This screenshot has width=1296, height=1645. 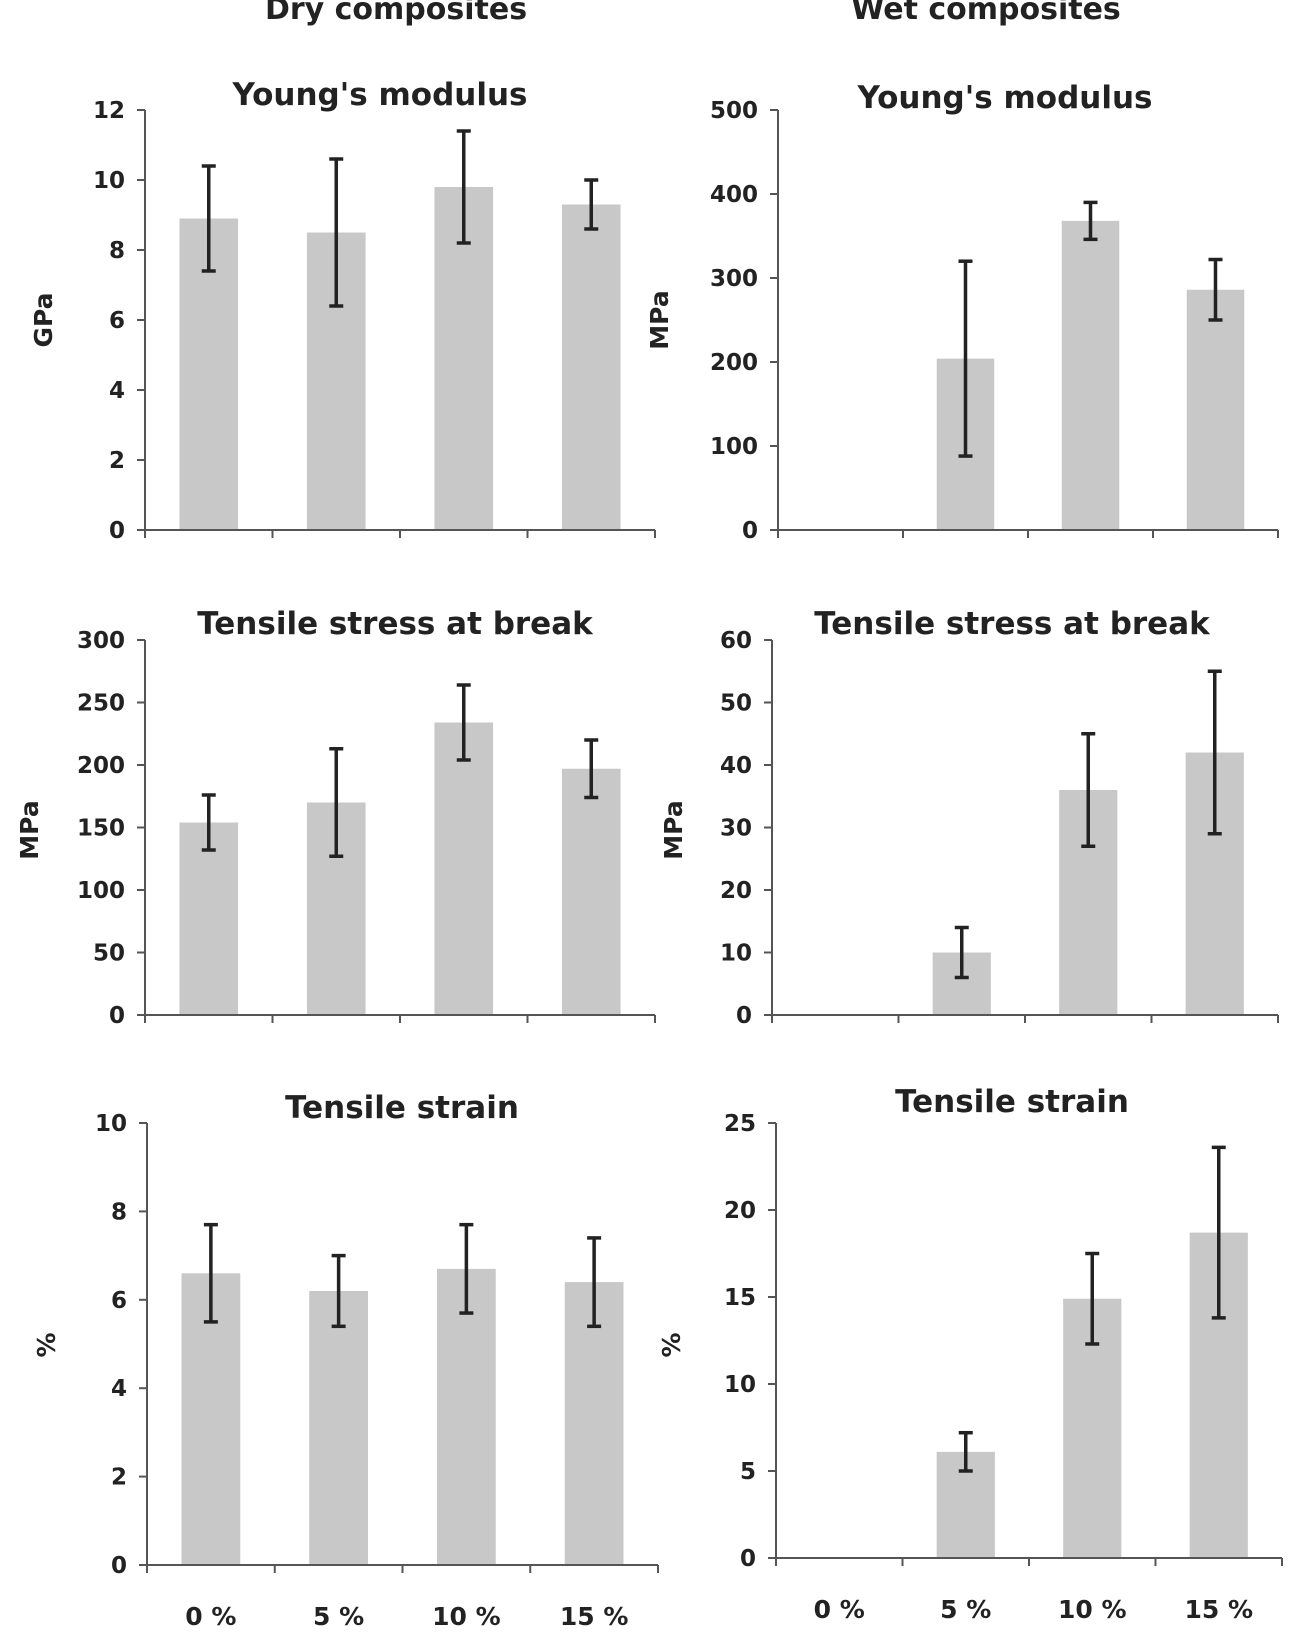 What do you see at coordinates (986, 13) in the screenshot?
I see `wet-column-title: Wet composites` at bounding box center [986, 13].